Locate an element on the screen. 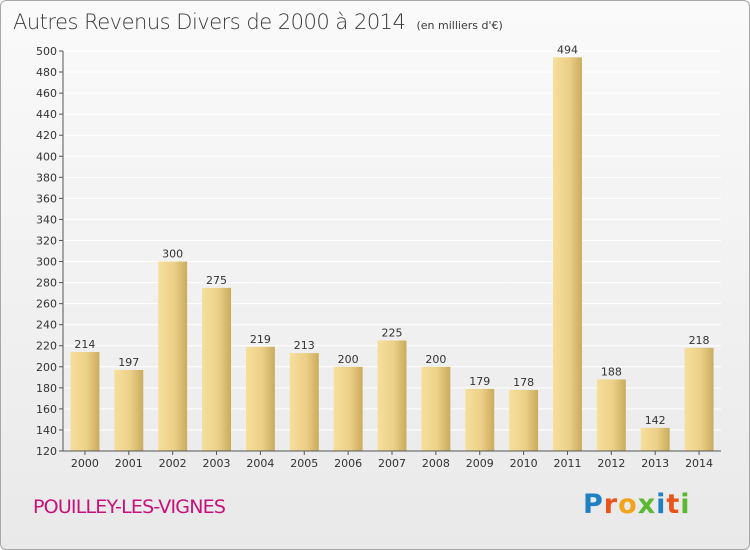  y-tick-label: 380 is located at coordinates (46, 177).